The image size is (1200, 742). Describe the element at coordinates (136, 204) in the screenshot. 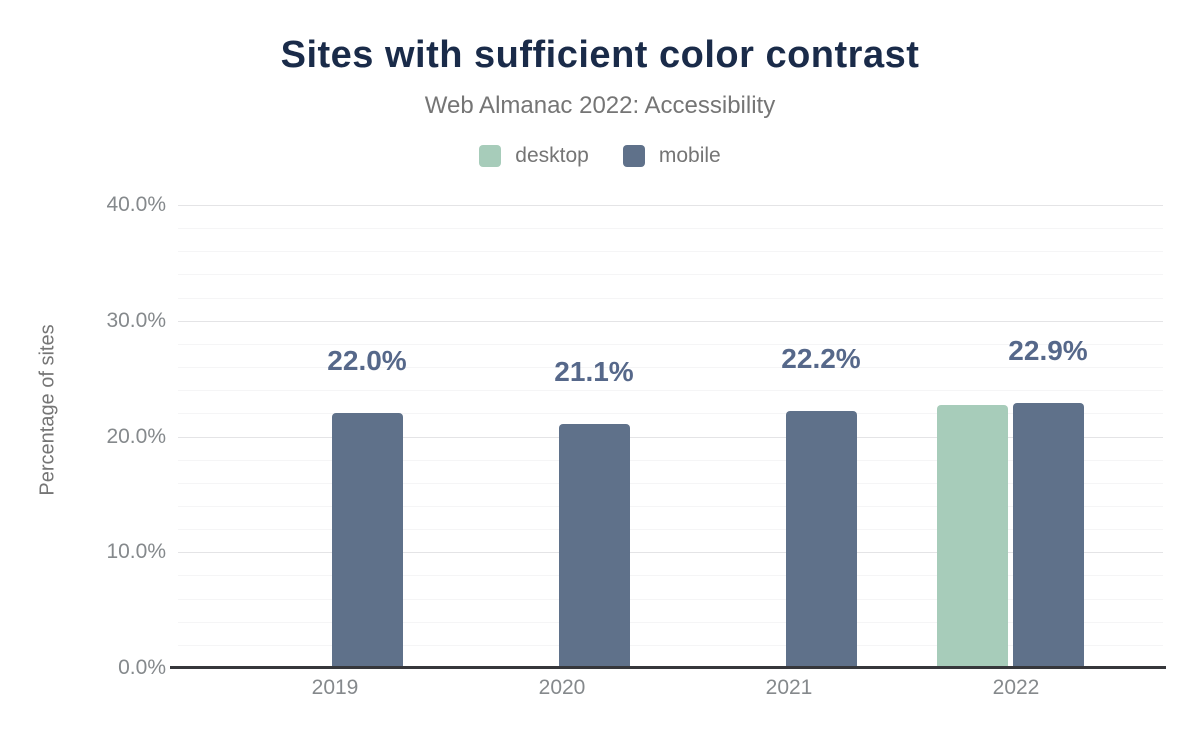

I see `y-tick-label: 40.0%` at that location.